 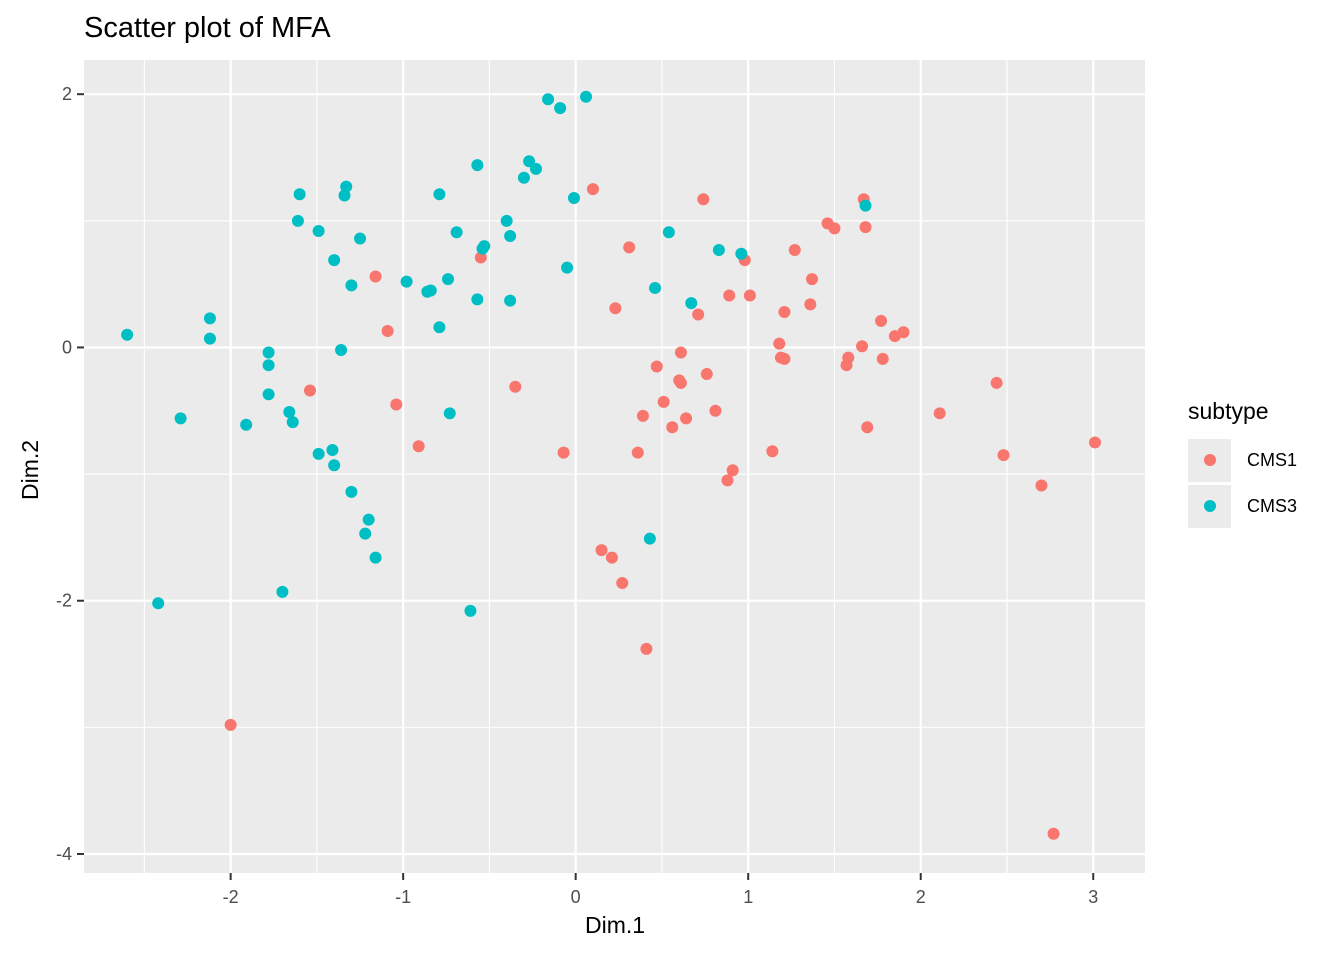 I want to click on legend-label: CMS3, so click(x=1272, y=505).